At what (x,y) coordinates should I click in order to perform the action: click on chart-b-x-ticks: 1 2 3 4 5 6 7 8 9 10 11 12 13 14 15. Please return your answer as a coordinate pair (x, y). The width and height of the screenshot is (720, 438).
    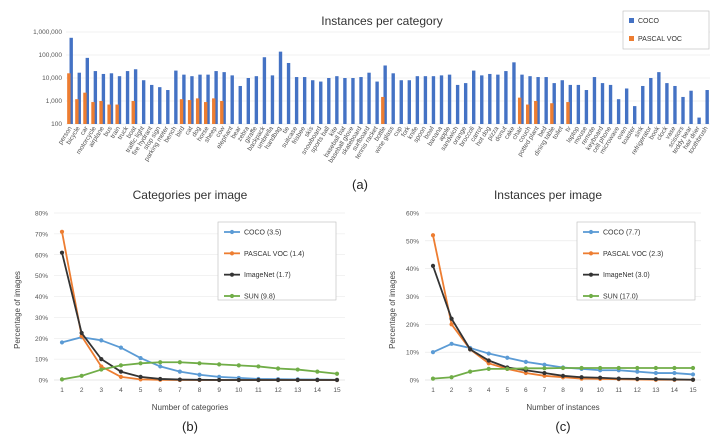
    Looking at the image, I should click on (200, 390).